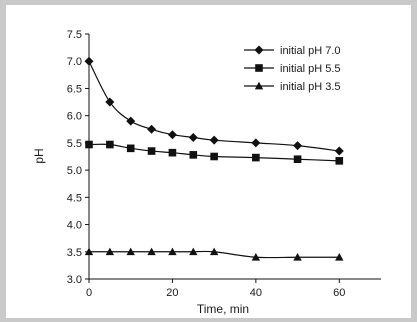 This screenshot has width=417, height=322. I want to click on series-triangle, so click(214, 254).